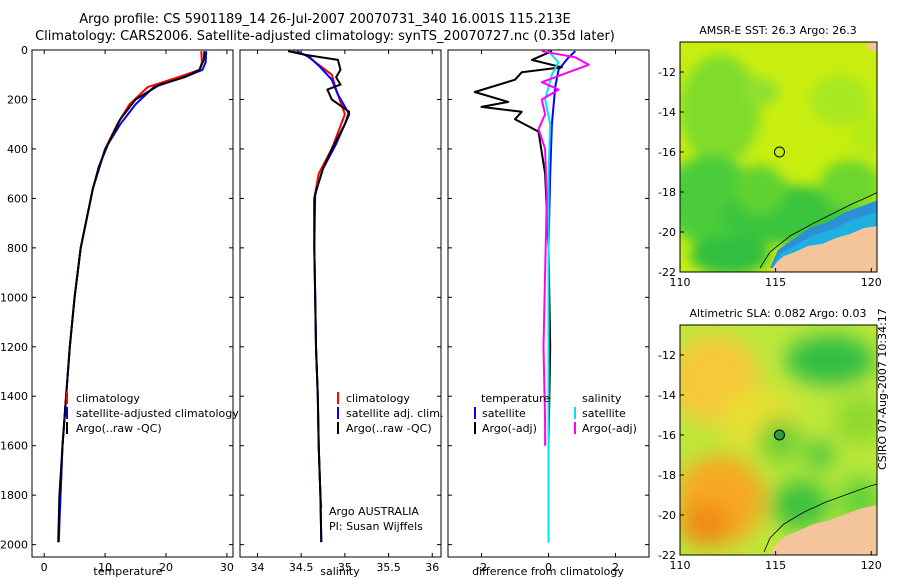 This screenshot has height=580, width=900. Describe the element at coordinates (376, 526) in the screenshot. I see `float-pi-annotation: PI: Susan Wijffels` at that location.